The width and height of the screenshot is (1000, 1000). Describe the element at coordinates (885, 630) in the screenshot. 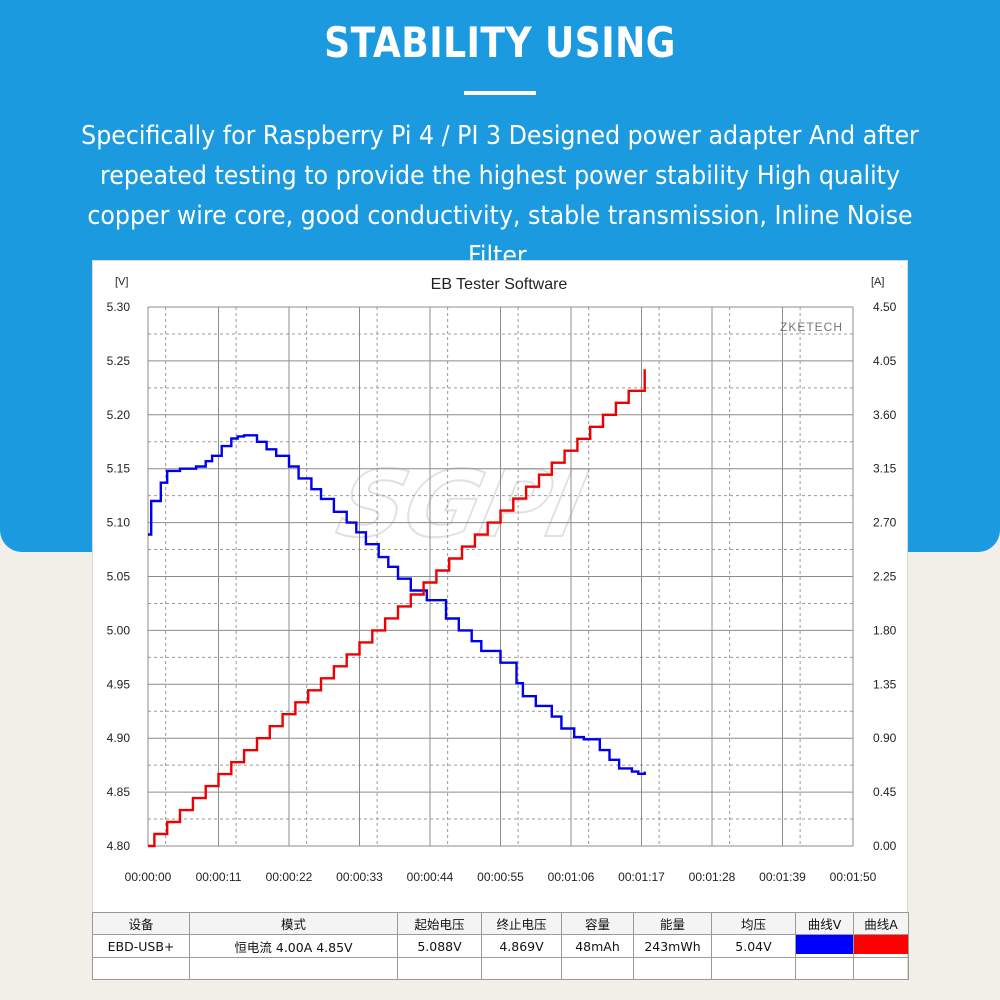

I see `y-right-tick-label: 1.80` at that location.